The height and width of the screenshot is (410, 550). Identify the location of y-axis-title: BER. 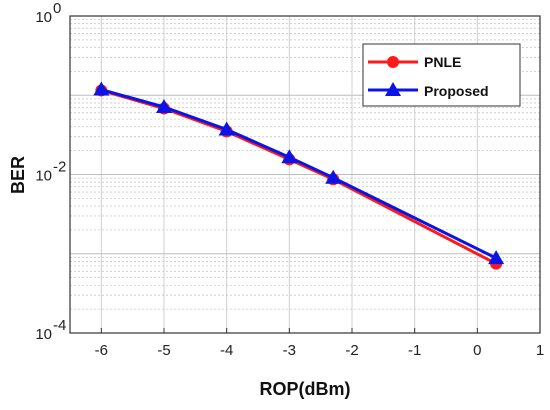
(18, 175).